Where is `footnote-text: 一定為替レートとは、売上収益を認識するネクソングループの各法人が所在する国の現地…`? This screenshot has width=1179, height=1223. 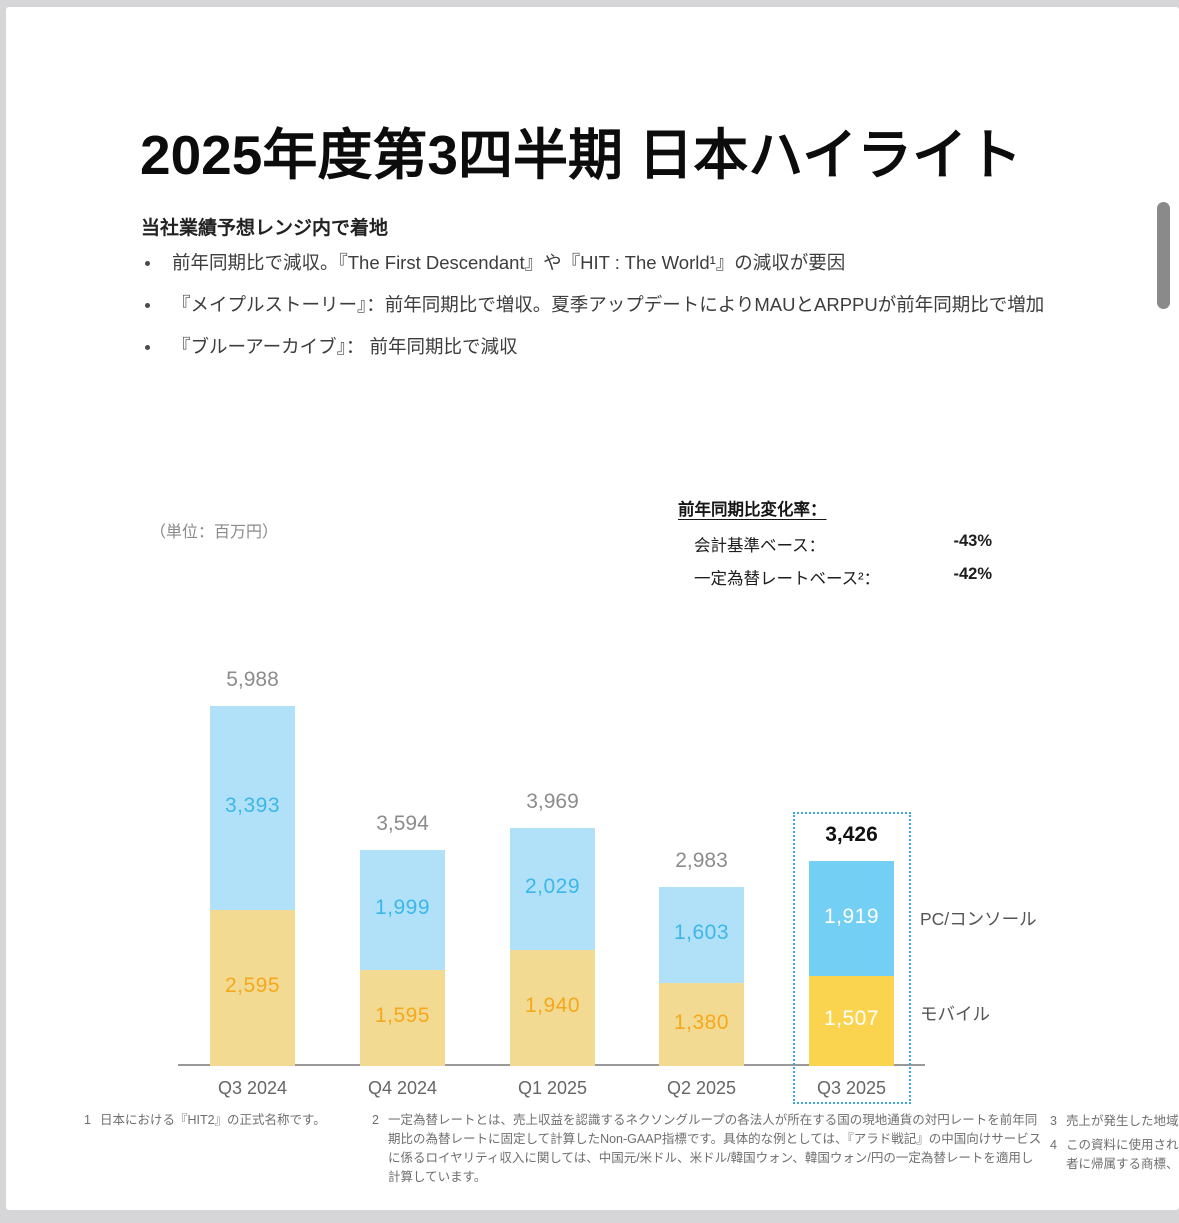 footnote-text: 一定為替レートとは、売上収益を認識するネクソングループの各法人が所在する国の現地… is located at coordinates (714, 1148).